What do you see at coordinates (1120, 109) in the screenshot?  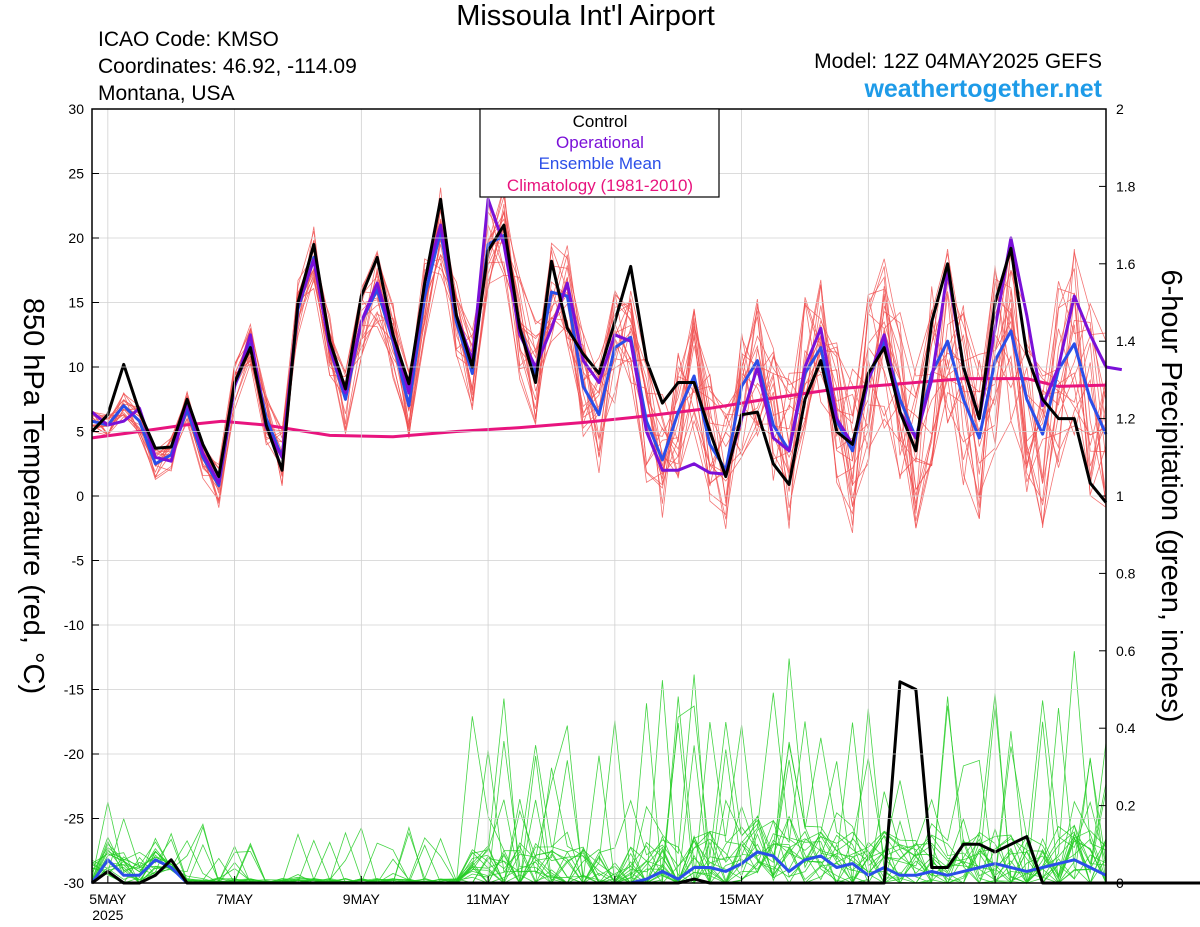 I see `right-tick-label: 2` at bounding box center [1120, 109].